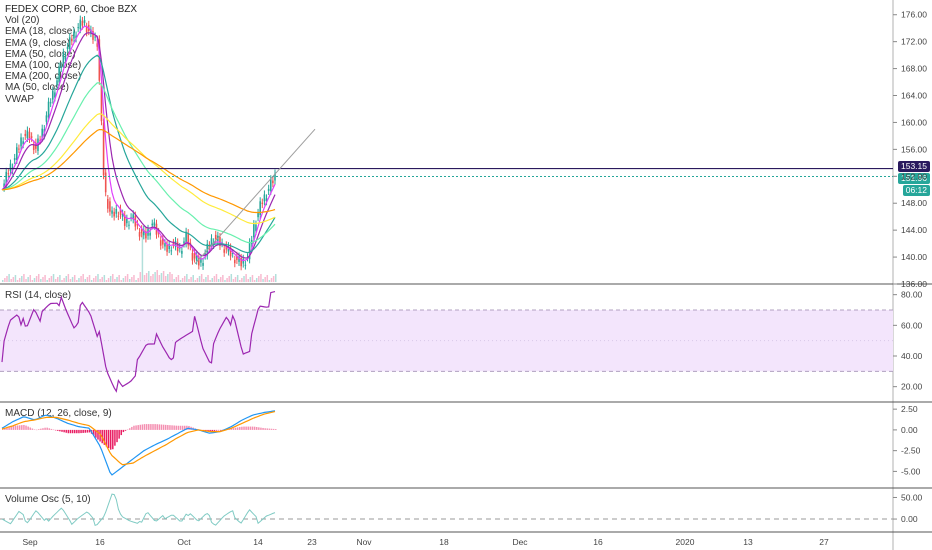 This screenshot has height=550, width=932. Describe the element at coordinates (40, 32) in the screenshot. I see `legend-item: EMA (18, close)` at that location.